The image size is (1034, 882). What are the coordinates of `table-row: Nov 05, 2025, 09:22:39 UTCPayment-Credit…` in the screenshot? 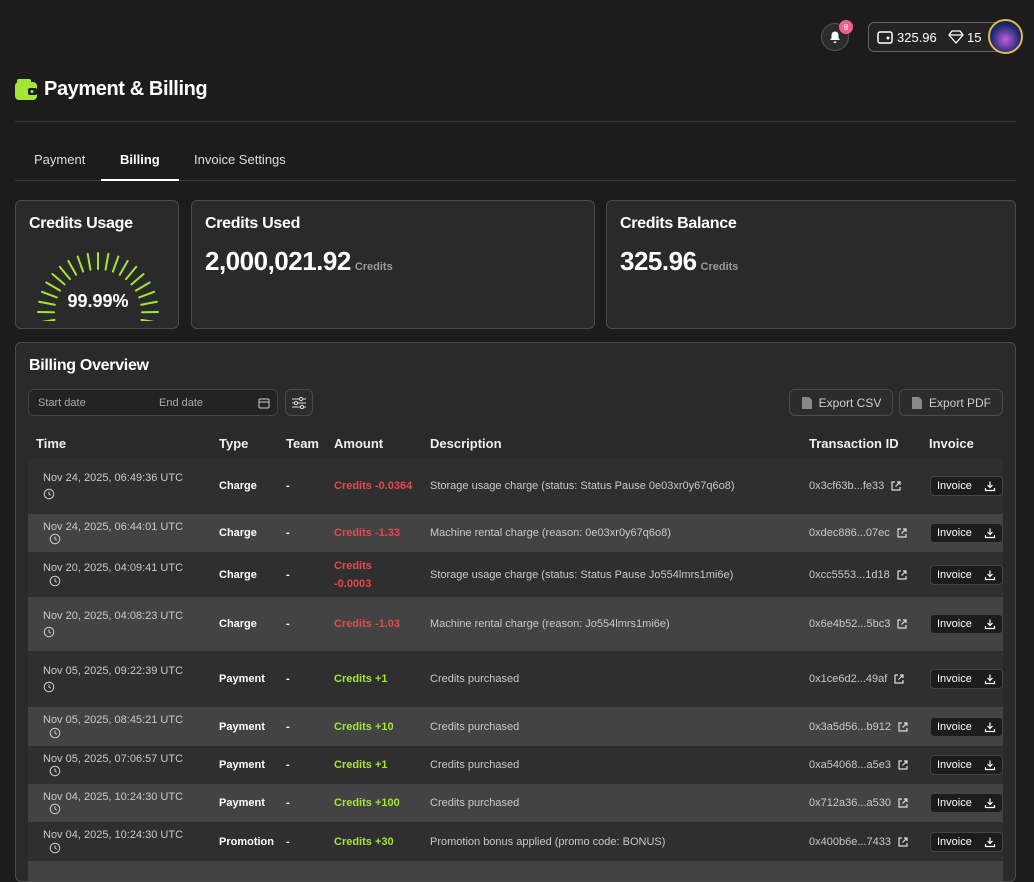 It's located at (515, 679).